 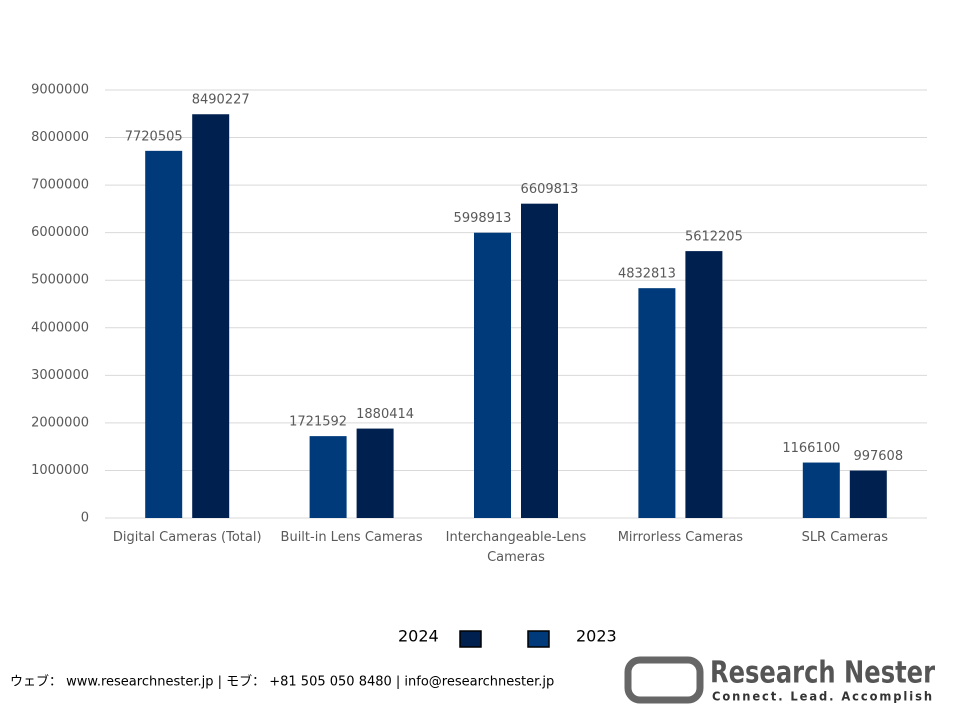 I want to click on x-tick-label-box: Built-in Lens Cameras, so click(x=351, y=537).